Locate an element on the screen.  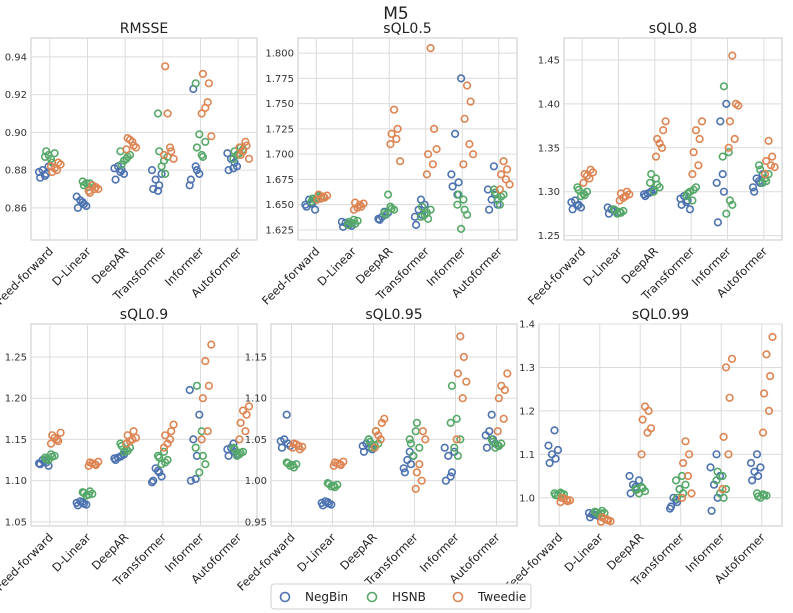
y-tick-label: 0.95 is located at coordinates (256, 522).